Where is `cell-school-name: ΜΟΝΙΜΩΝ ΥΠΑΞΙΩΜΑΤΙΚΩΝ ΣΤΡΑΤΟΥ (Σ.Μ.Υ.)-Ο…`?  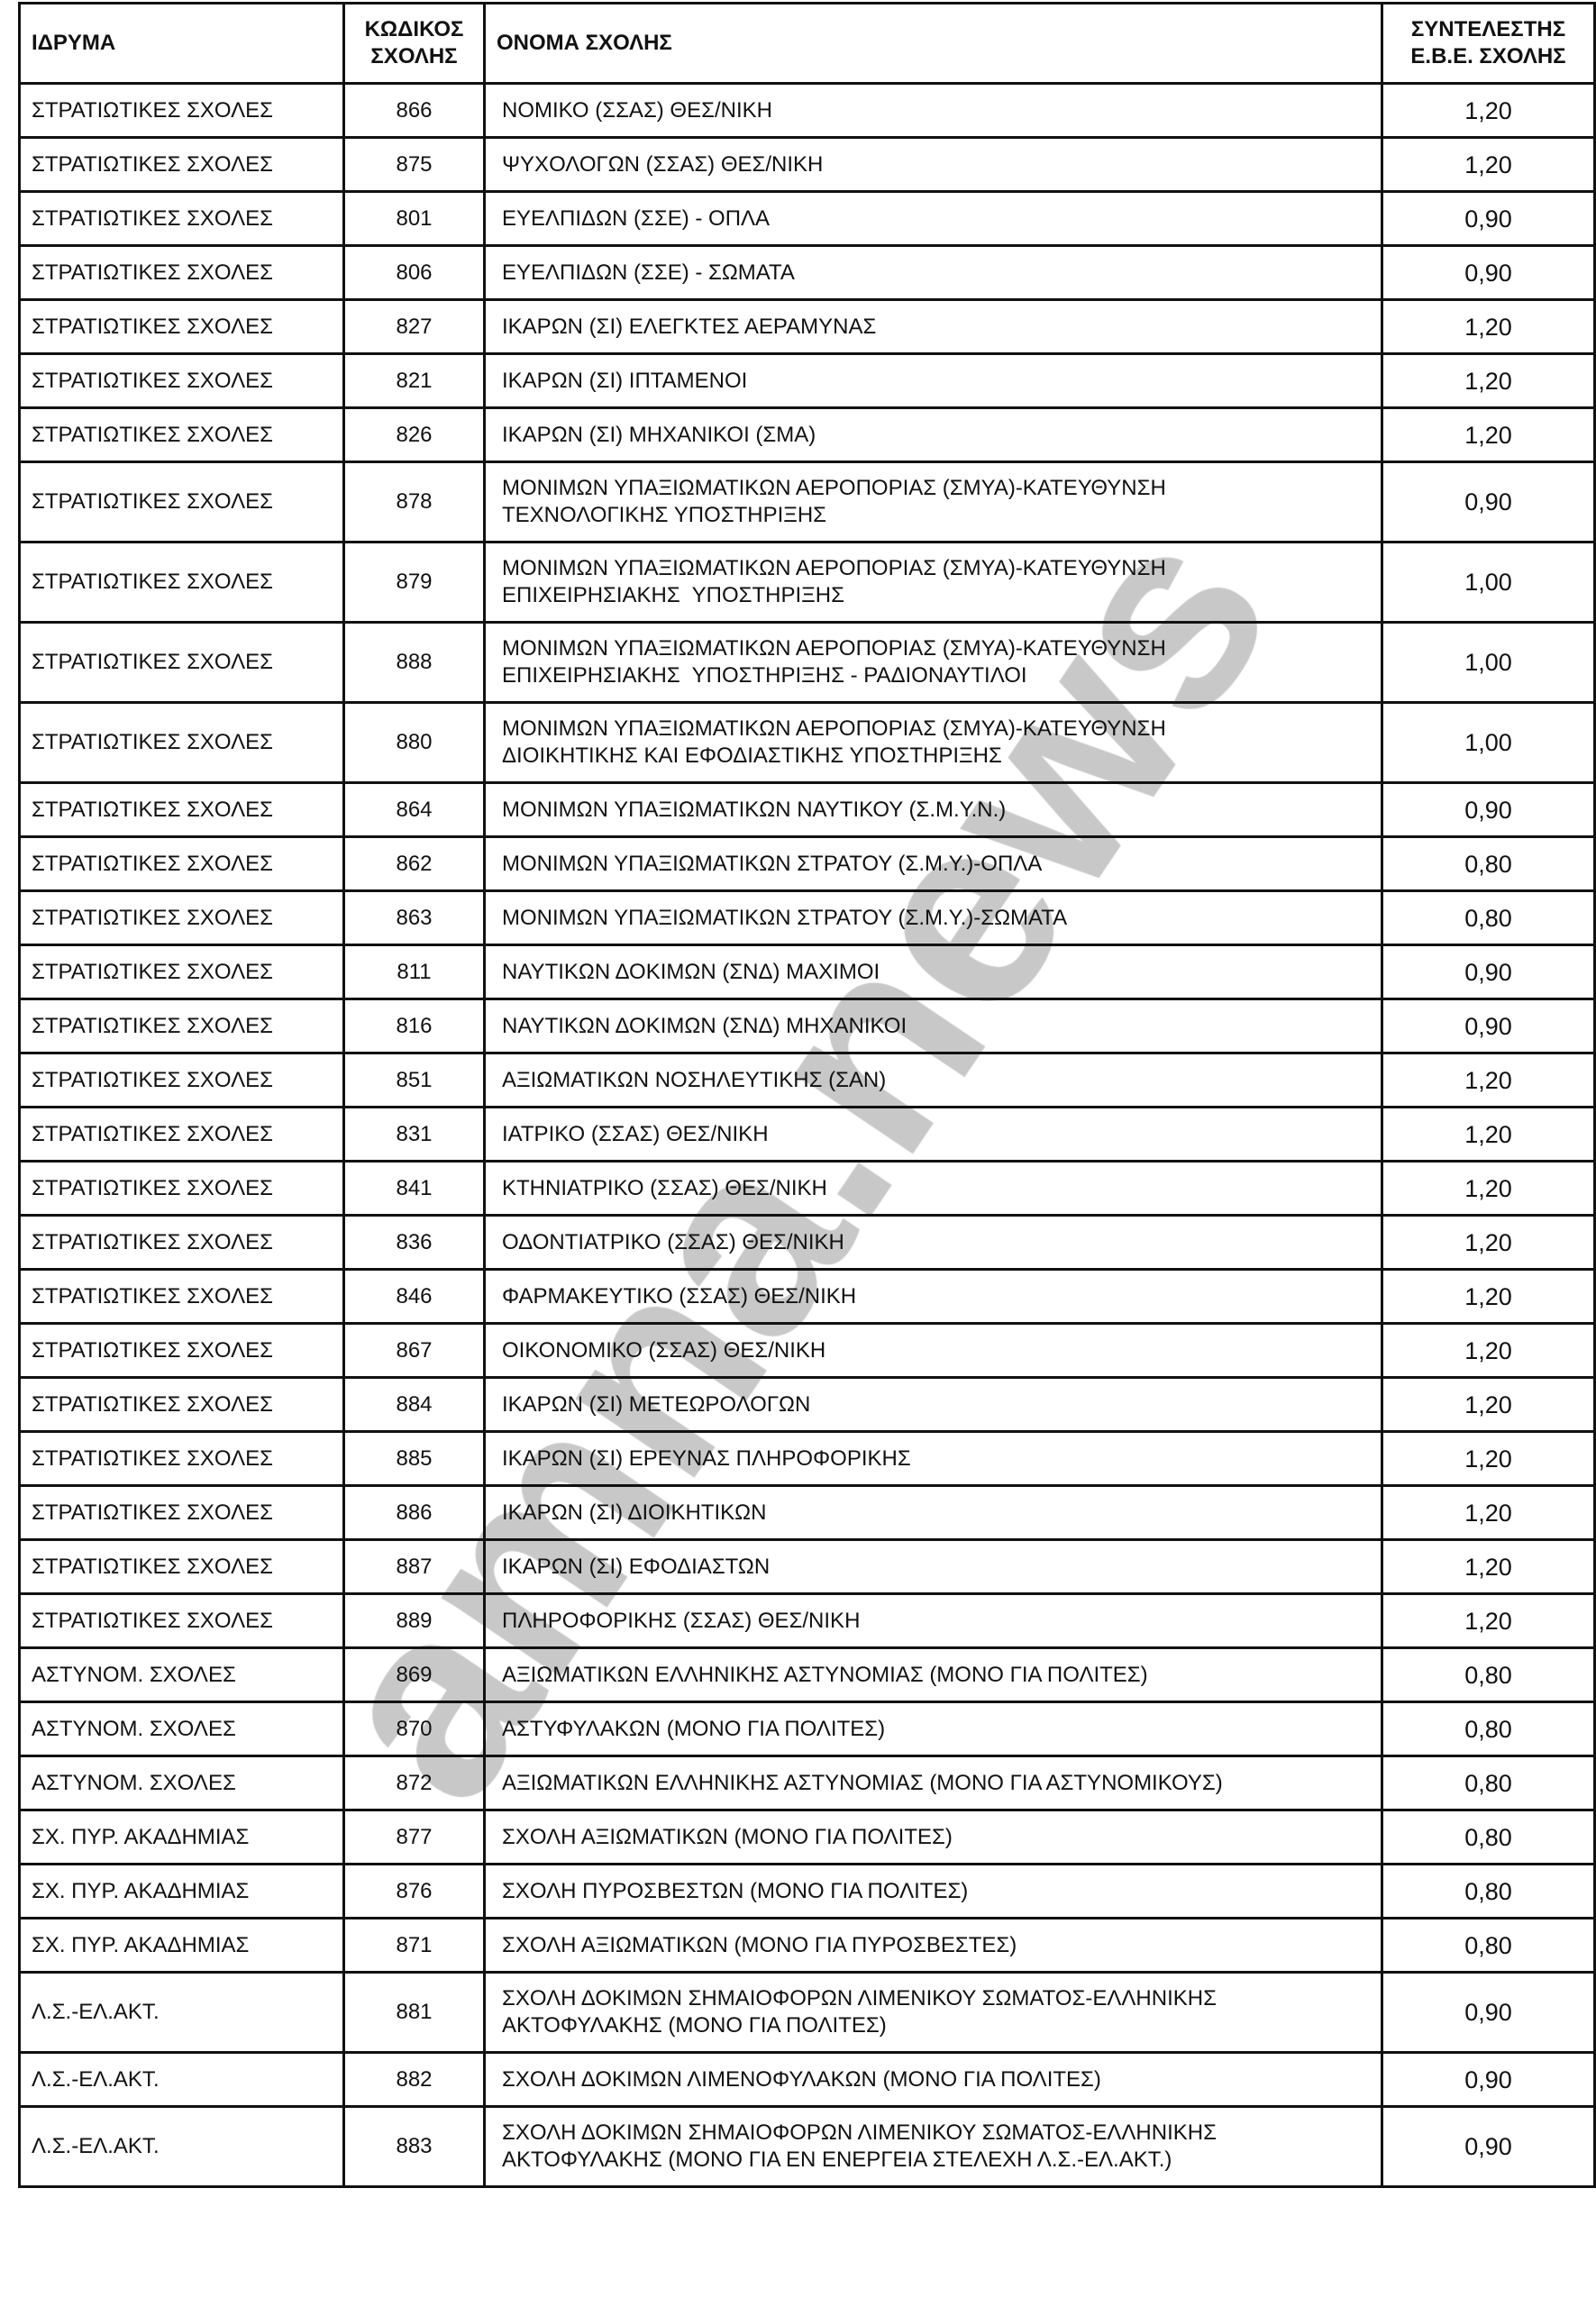 cell-school-name: ΜΟΝΙΜΩΝ ΥΠΑΞΙΩΜΑΤΙΚΩΝ ΣΤΡΑΤΟΥ (Σ.Μ.Υ.)-Ο… is located at coordinates (933, 863).